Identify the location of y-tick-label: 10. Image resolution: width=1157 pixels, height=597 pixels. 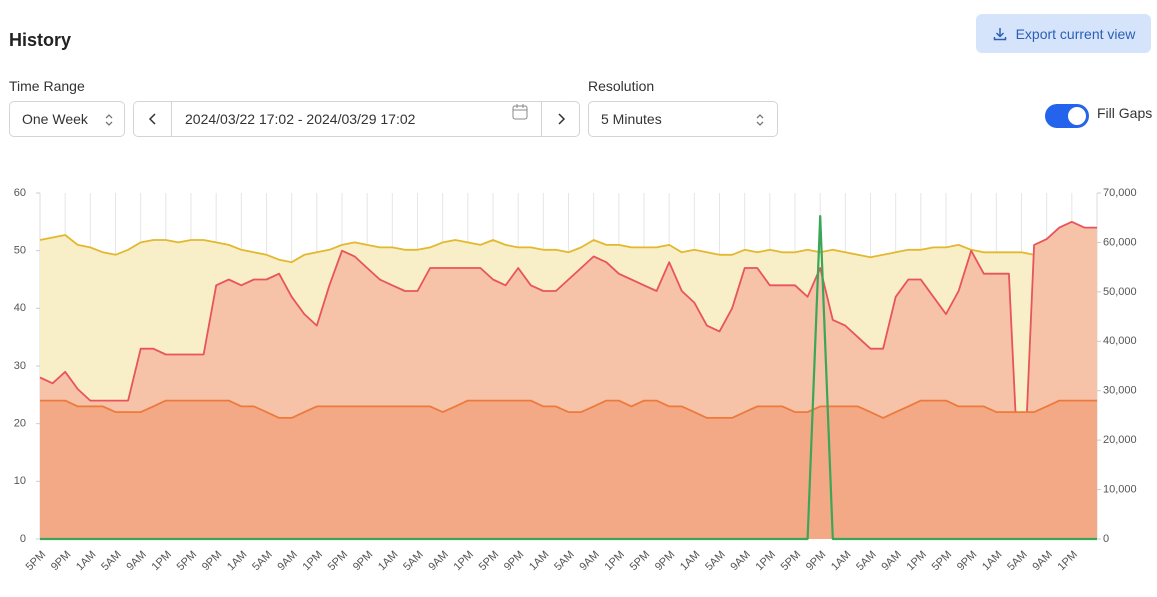
(20, 481).